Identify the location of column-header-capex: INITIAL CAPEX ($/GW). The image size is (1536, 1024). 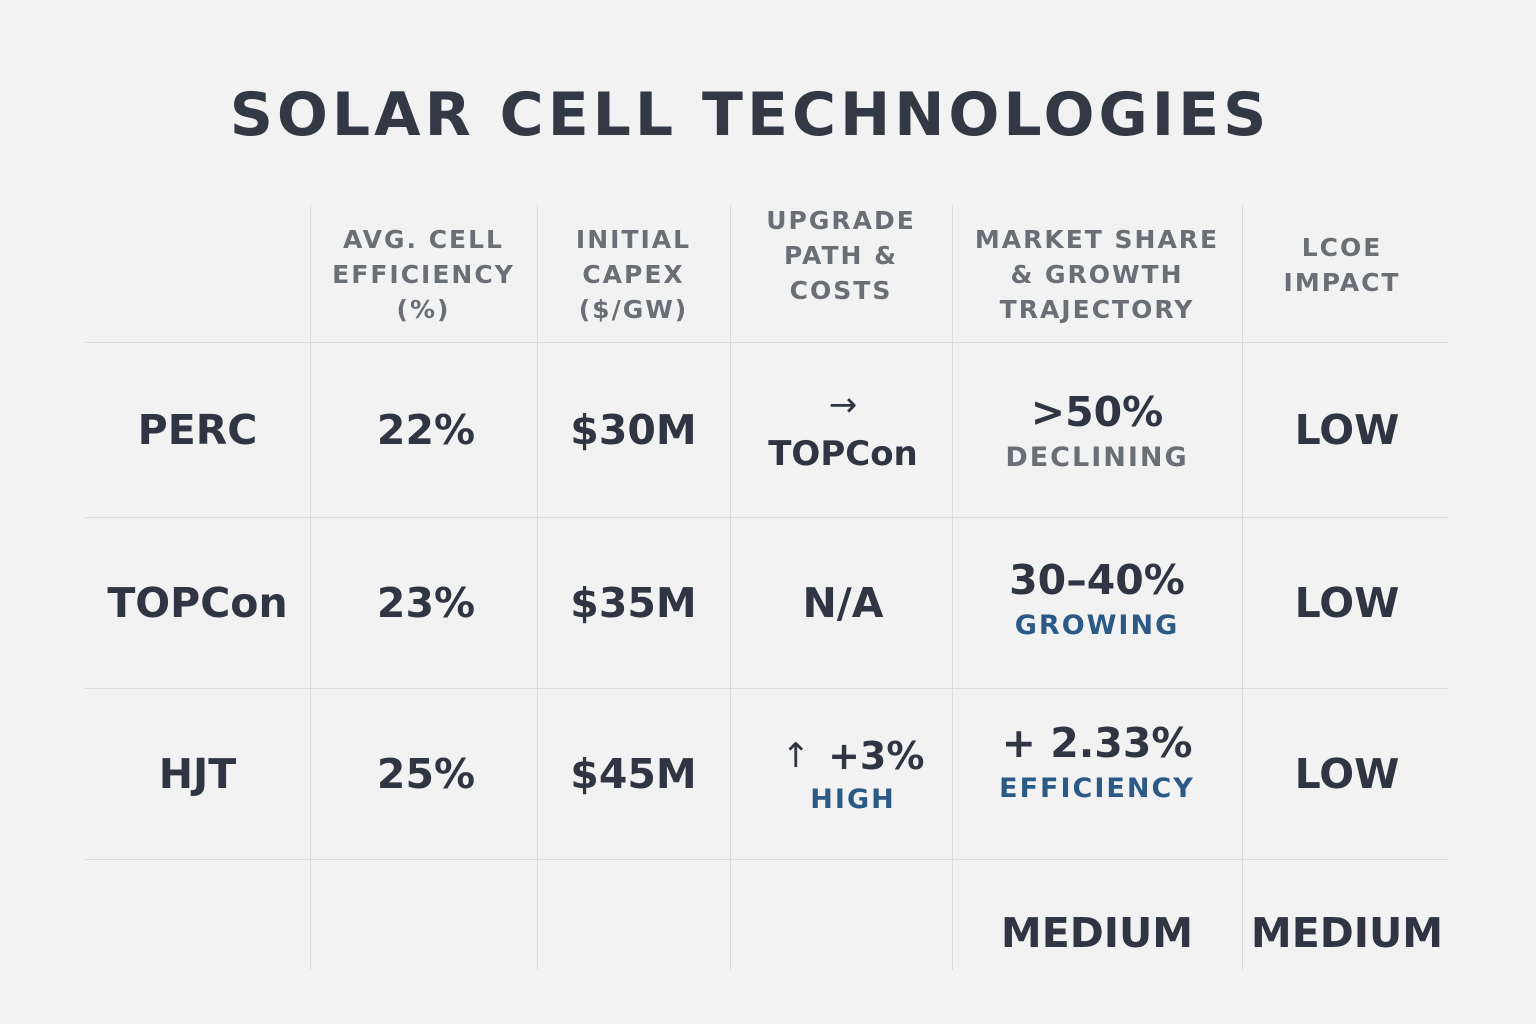
(633, 274).